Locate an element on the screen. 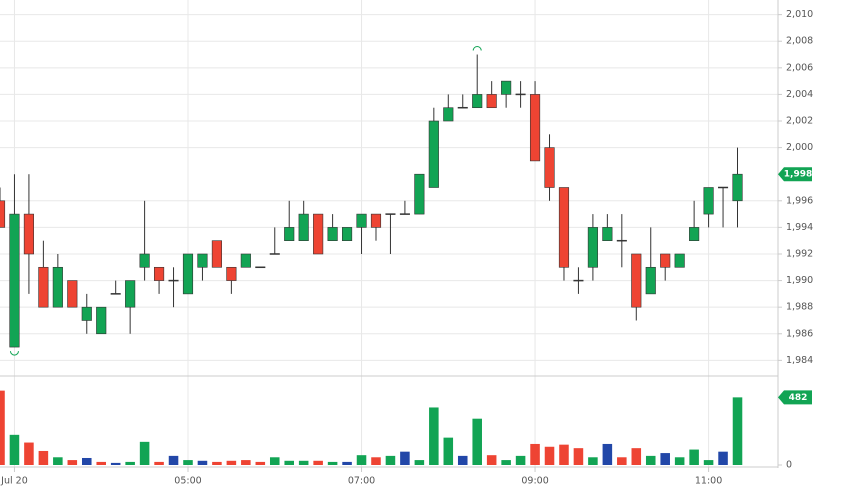  last-price-label: 1,998 is located at coordinates (798, 175).